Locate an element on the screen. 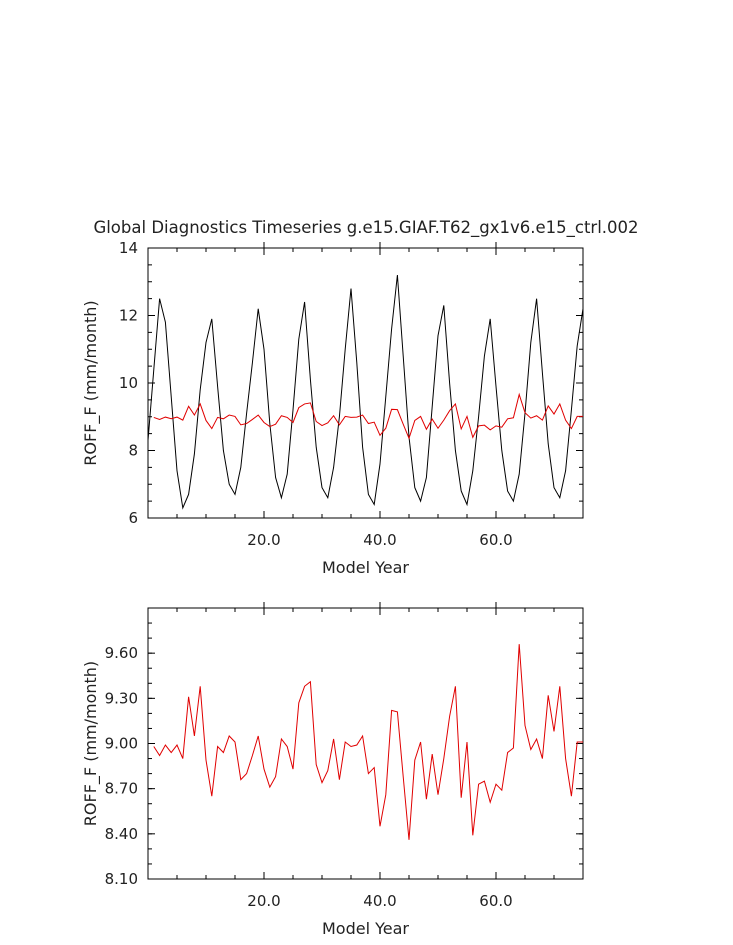  y-tick-label: 8.10 is located at coordinates (121, 879).